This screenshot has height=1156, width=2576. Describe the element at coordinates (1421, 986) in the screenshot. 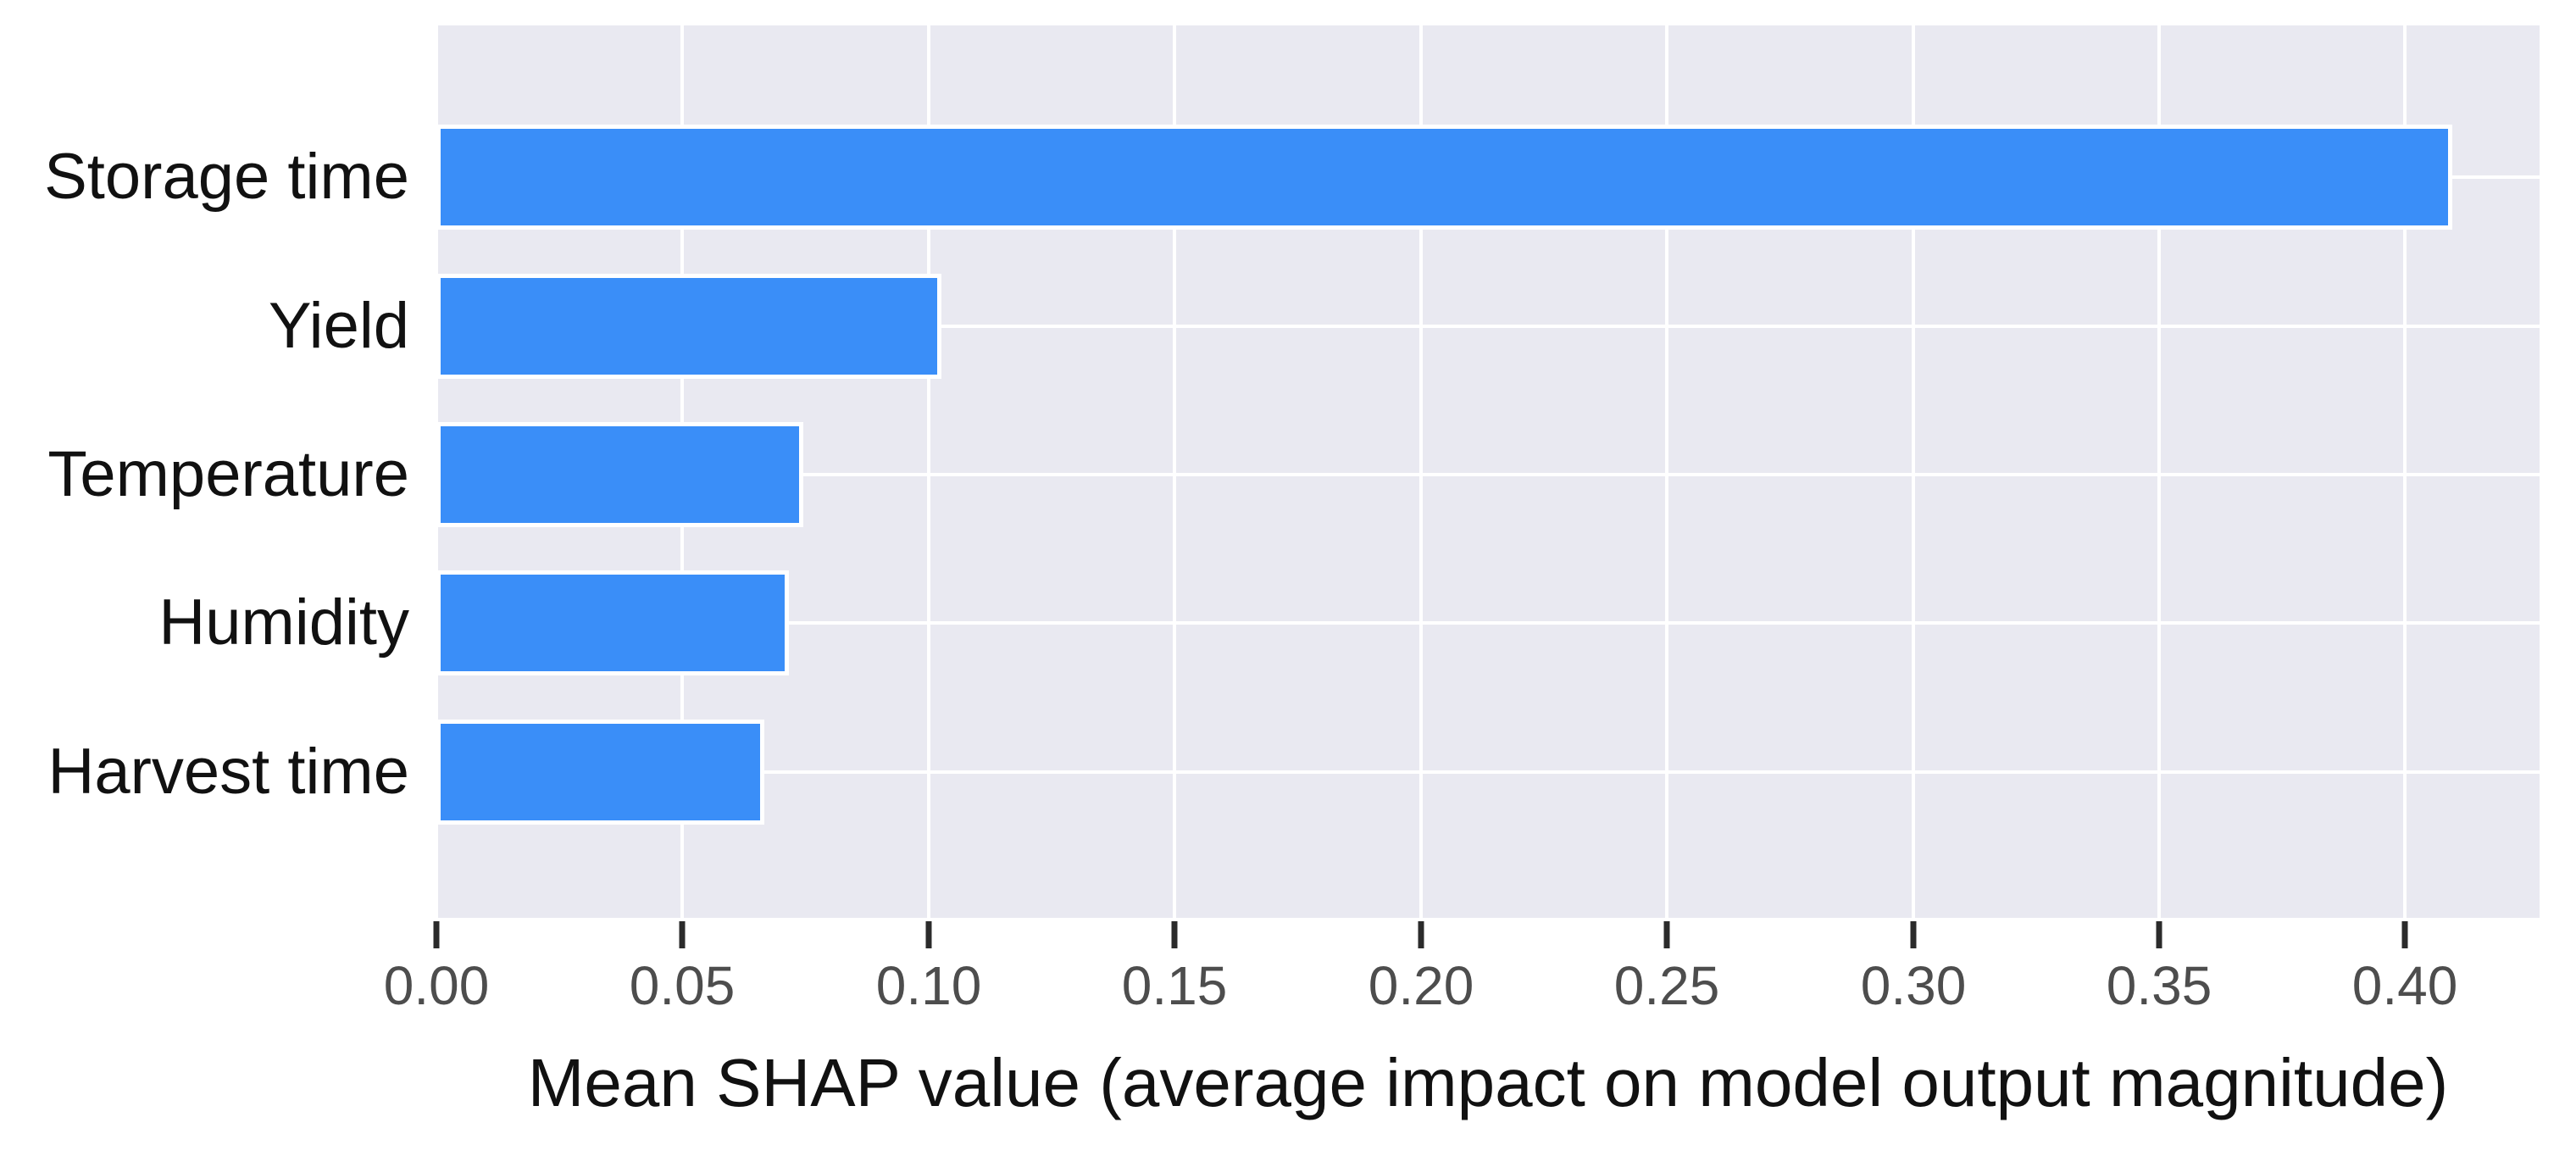

I see `x-axis-tick-label-0.20: 0.20` at that location.